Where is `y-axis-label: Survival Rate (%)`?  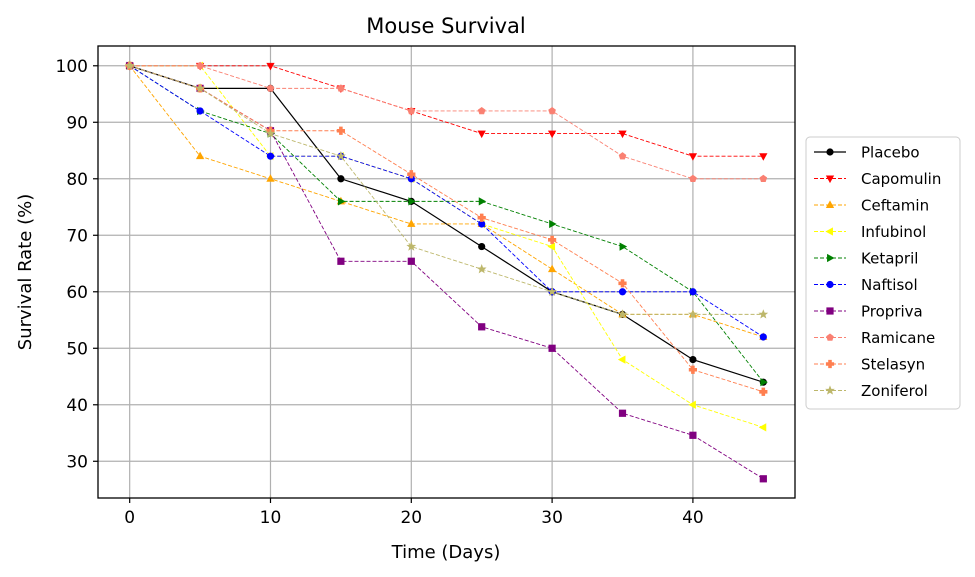 y-axis-label: Survival Rate (%) is located at coordinates (25, 272).